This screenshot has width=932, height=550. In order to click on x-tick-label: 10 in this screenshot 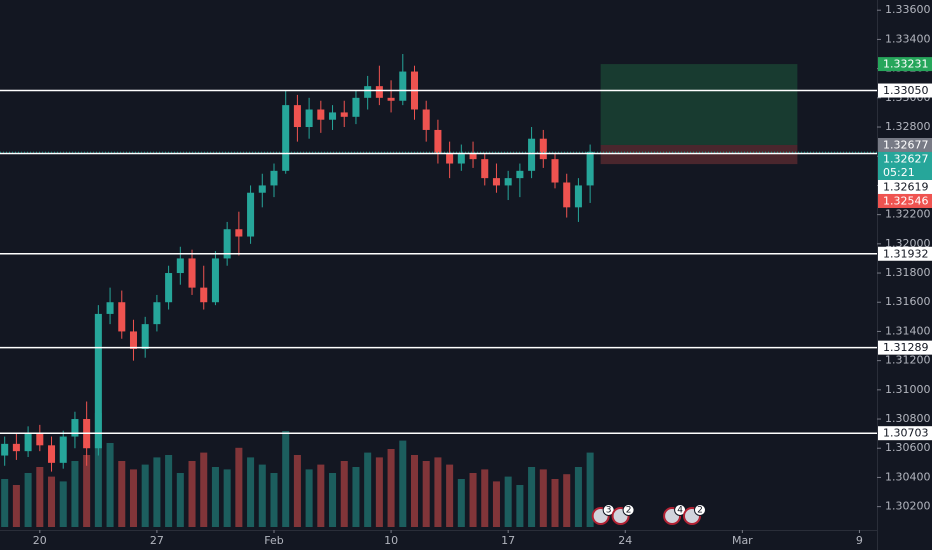, I will do `click(391, 540)`.